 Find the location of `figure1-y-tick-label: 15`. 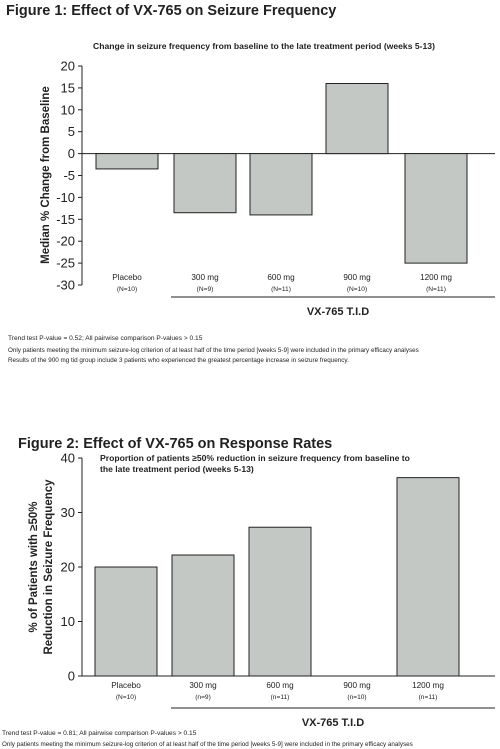

figure1-y-tick-label: 15 is located at coordinates (68, 87).